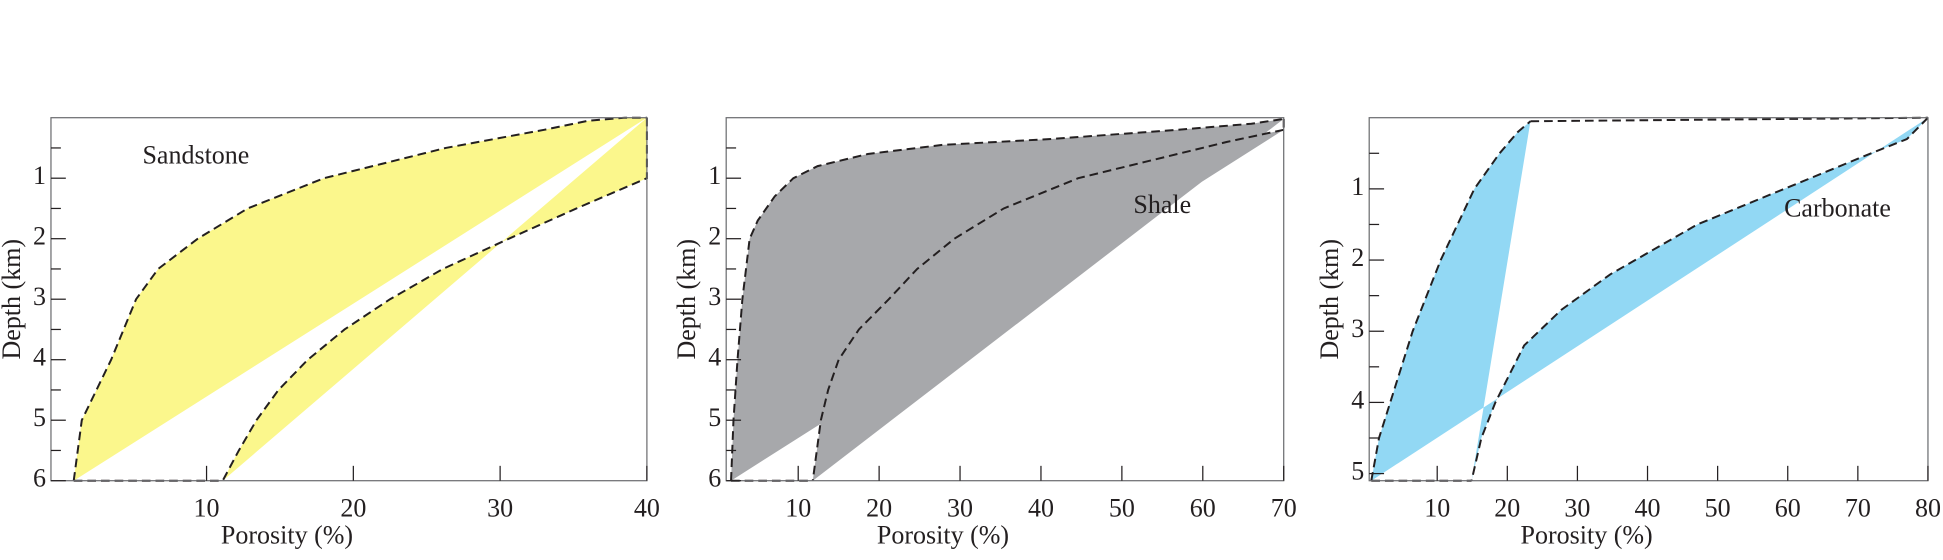 Image resolution: width=1943 pixels, height=560 pixels. What do you see at coordinates (1162, 204) in the screenshot?
I see `band-label: Shale` at bounding box center [1162, 204].